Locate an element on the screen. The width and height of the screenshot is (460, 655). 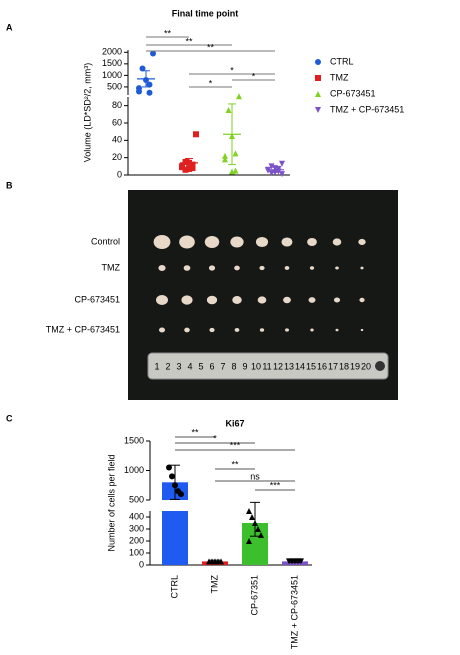
y-tick-label: 60 is located at coordinates (117, 122).